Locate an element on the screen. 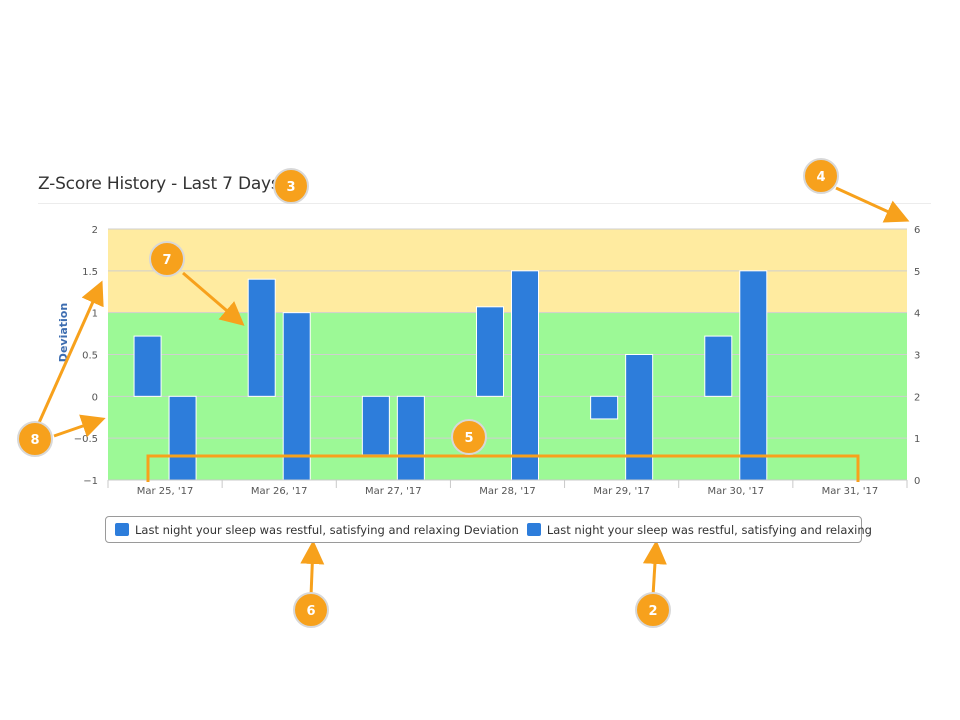  x-tick-label: Mar 25, '17 is located at coordinates (165, 491).